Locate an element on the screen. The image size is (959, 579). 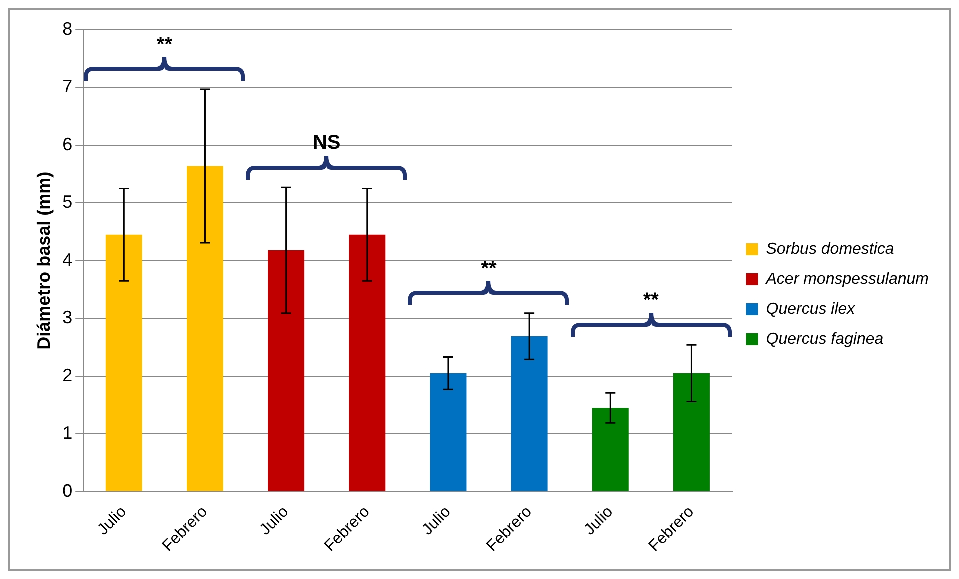
annotation: NS is located at coordinates (326, 143).